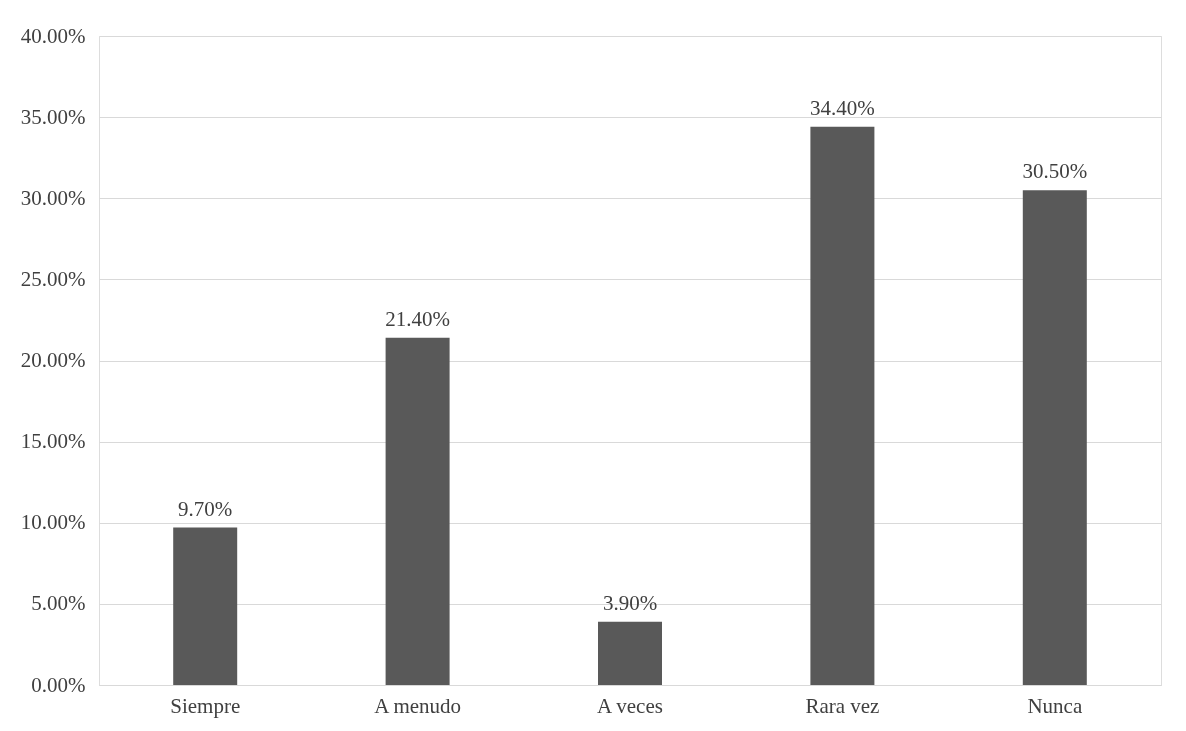 The width and height of the screenshot is (1186, 731). Describe the element at coordinates (630, 602) in the screenshot. I see `data-label: 3.90%` at that location.